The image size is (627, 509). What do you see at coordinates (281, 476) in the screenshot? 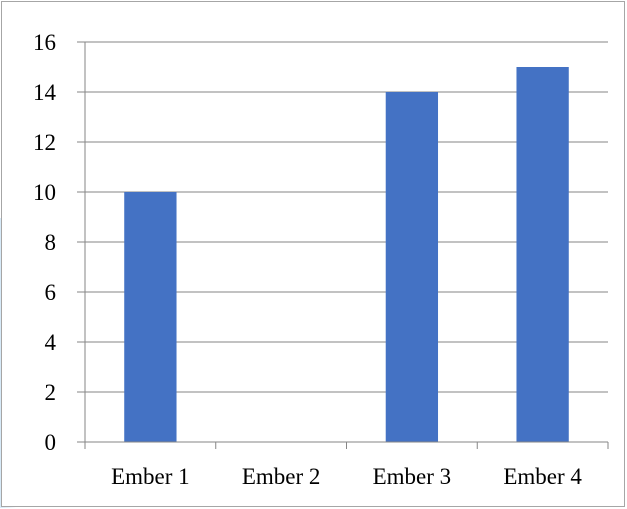
I see `x-category-label: Ember 2` at bounding box center [281, 476].